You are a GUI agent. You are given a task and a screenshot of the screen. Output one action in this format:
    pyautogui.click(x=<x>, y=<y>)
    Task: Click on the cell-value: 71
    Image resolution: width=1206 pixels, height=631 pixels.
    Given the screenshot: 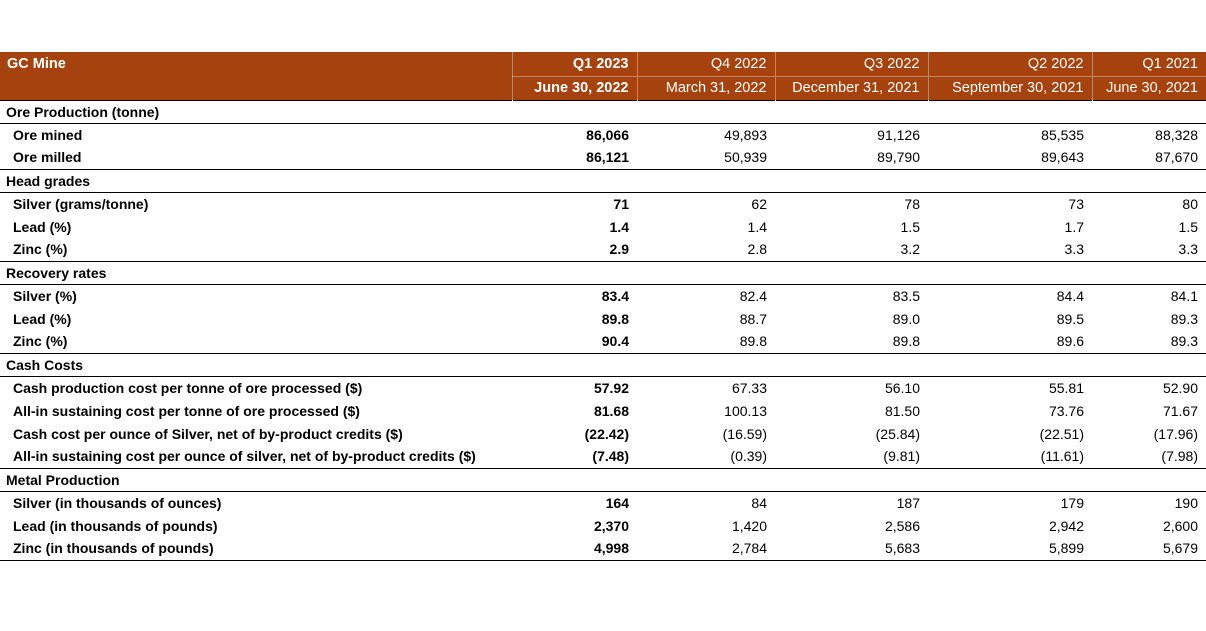 What is the action you would take?
    pyautogui.click(x=621, y=203)
    